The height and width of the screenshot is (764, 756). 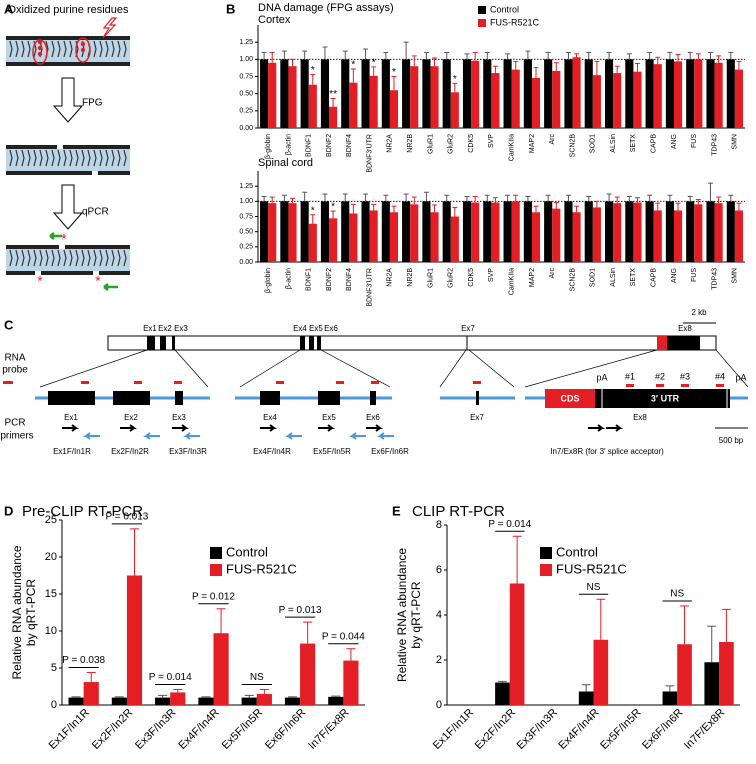 I want to click on x-tick-label: BDNF1, so click(x=309, y=145).